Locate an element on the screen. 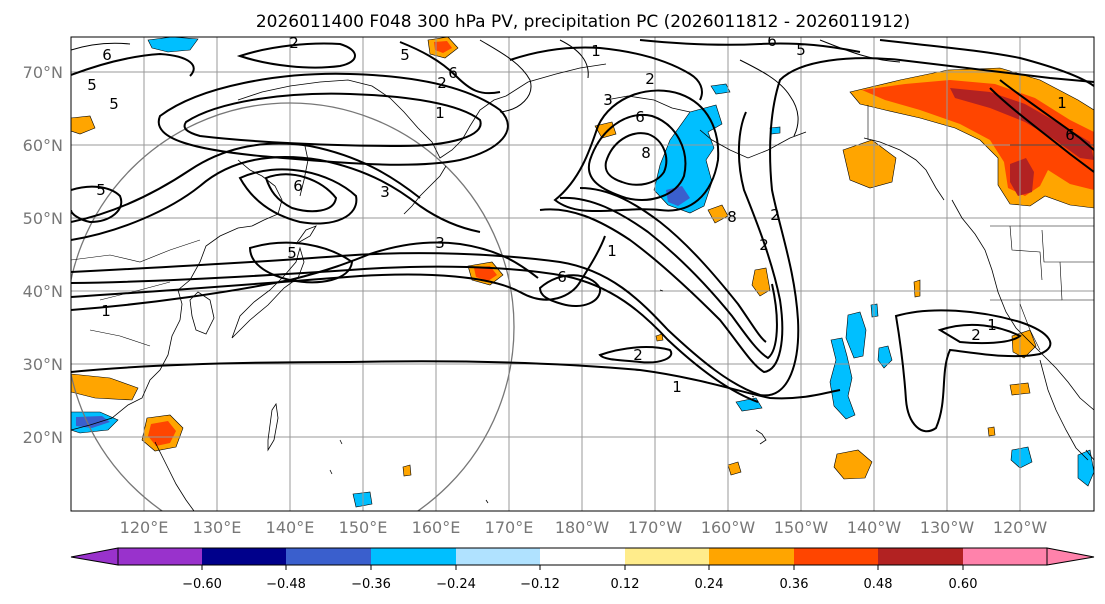 The width and height of the screenshot is (1105, 604). colorbar-extend-low is located at coordinates (94, 556).